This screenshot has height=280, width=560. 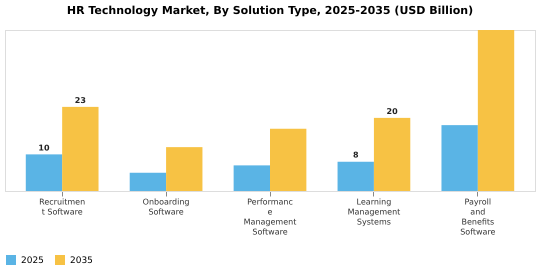 What do you see at coordinates (80, 100) in the screenshot?
I see `data-label: 23` at bounding box center [80, 100].